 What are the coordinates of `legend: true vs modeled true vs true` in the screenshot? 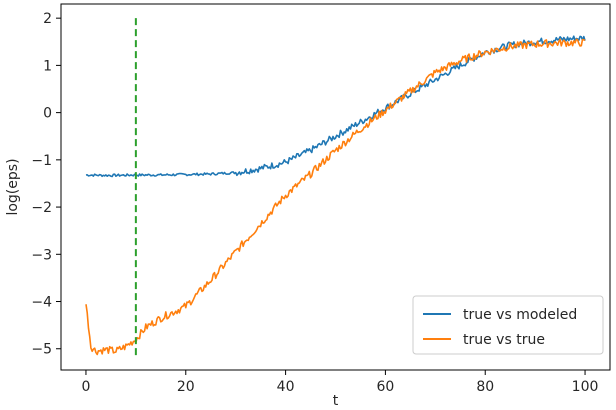 It's located at (508, 325).